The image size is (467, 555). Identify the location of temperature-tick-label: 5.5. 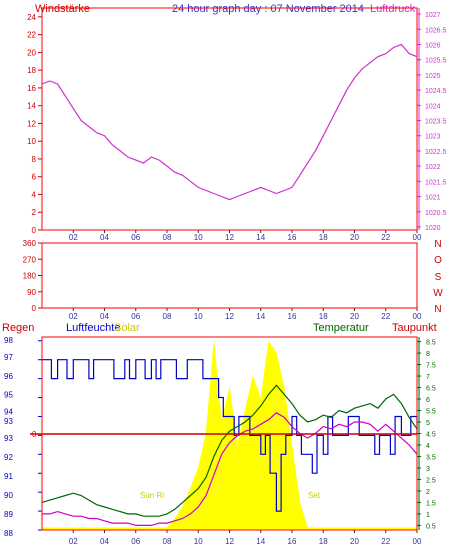
(431, 412).